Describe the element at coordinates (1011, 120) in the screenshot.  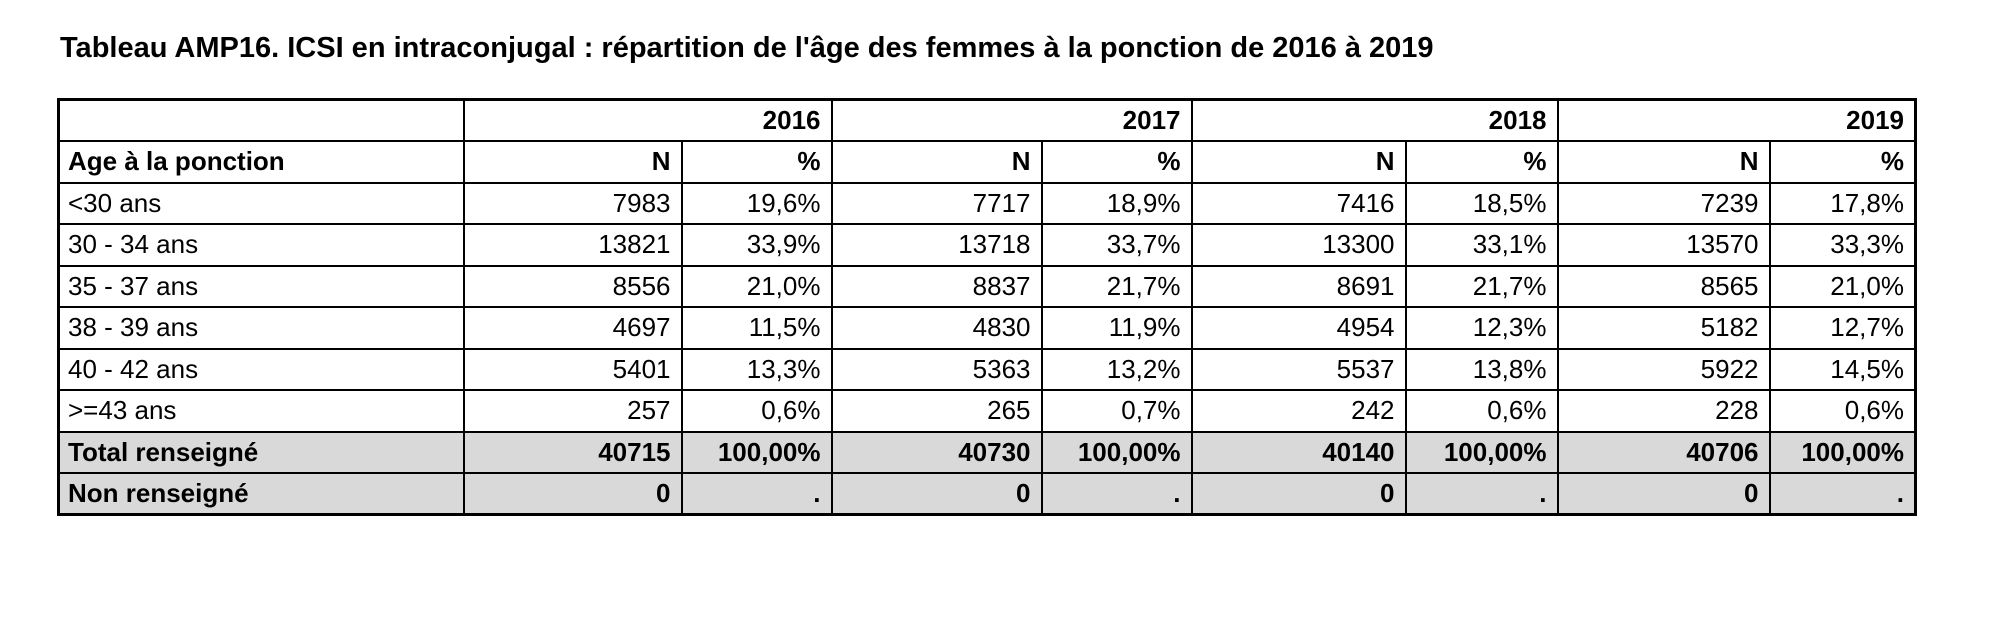
I see `year-header-2017: 2017` at that location.